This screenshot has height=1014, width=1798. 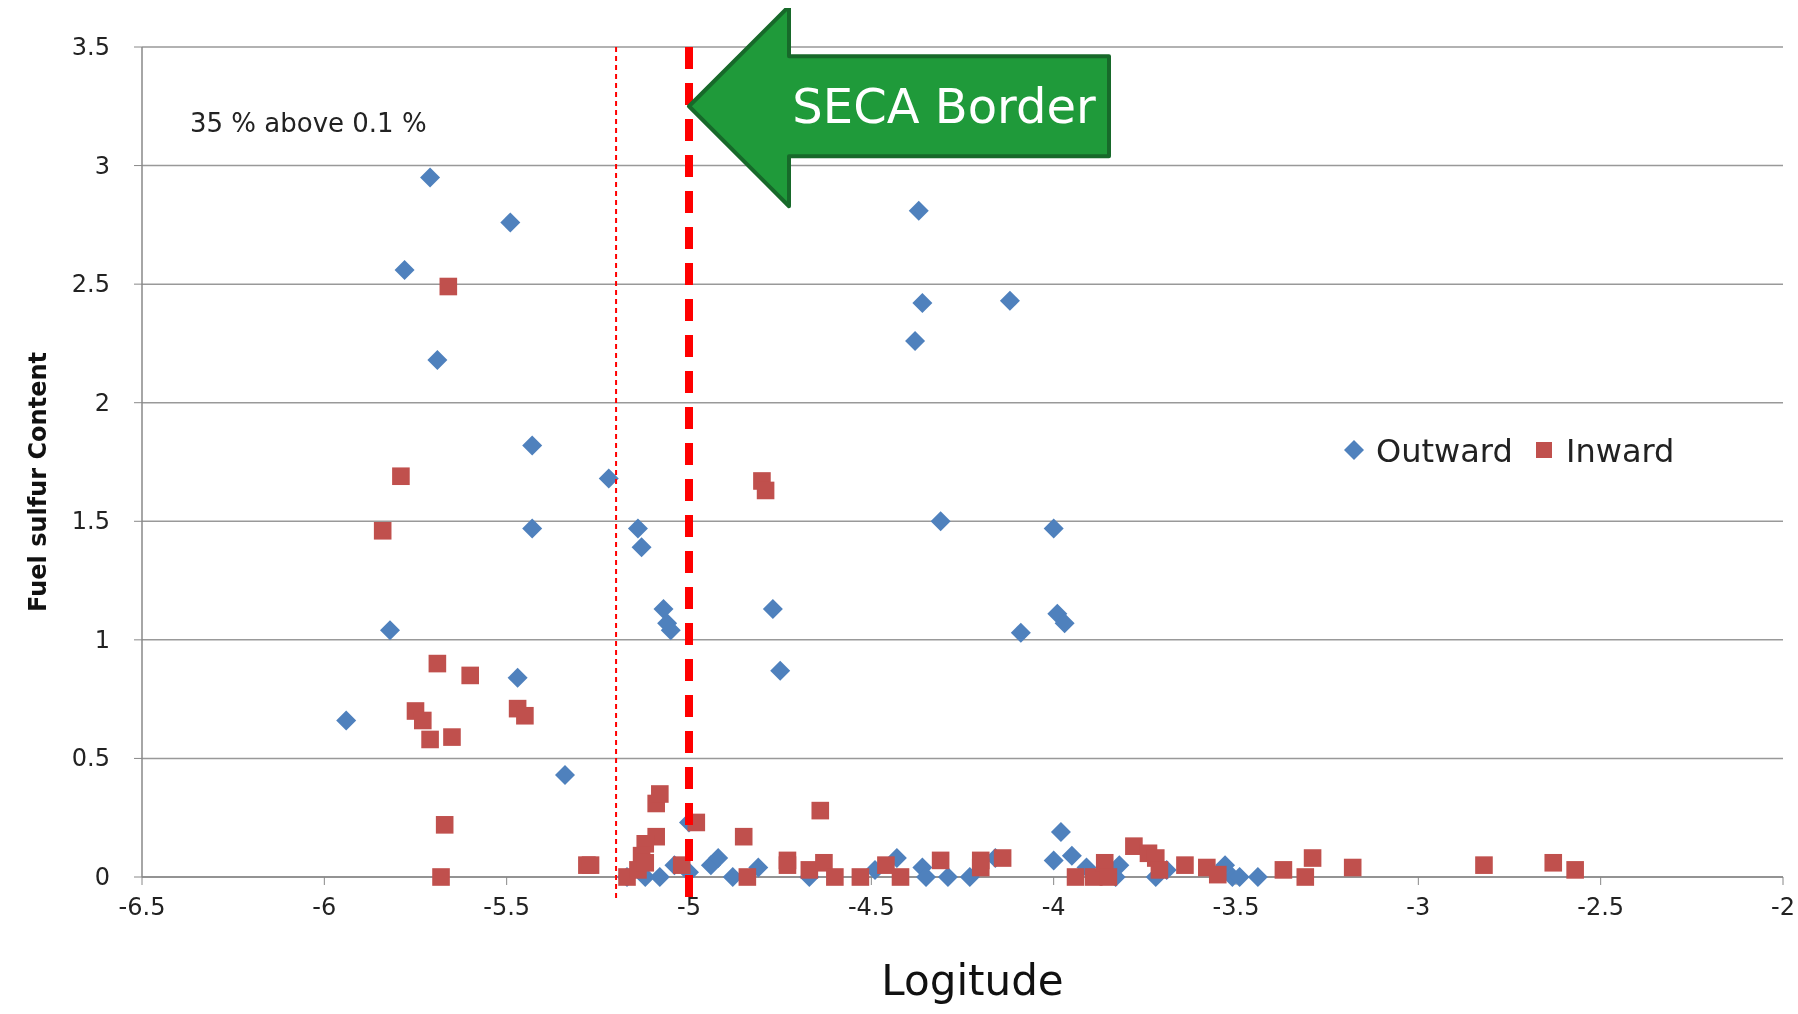 I want to click on y-axis-title: Fuel sulfur Content, so click(x=38, y=482).